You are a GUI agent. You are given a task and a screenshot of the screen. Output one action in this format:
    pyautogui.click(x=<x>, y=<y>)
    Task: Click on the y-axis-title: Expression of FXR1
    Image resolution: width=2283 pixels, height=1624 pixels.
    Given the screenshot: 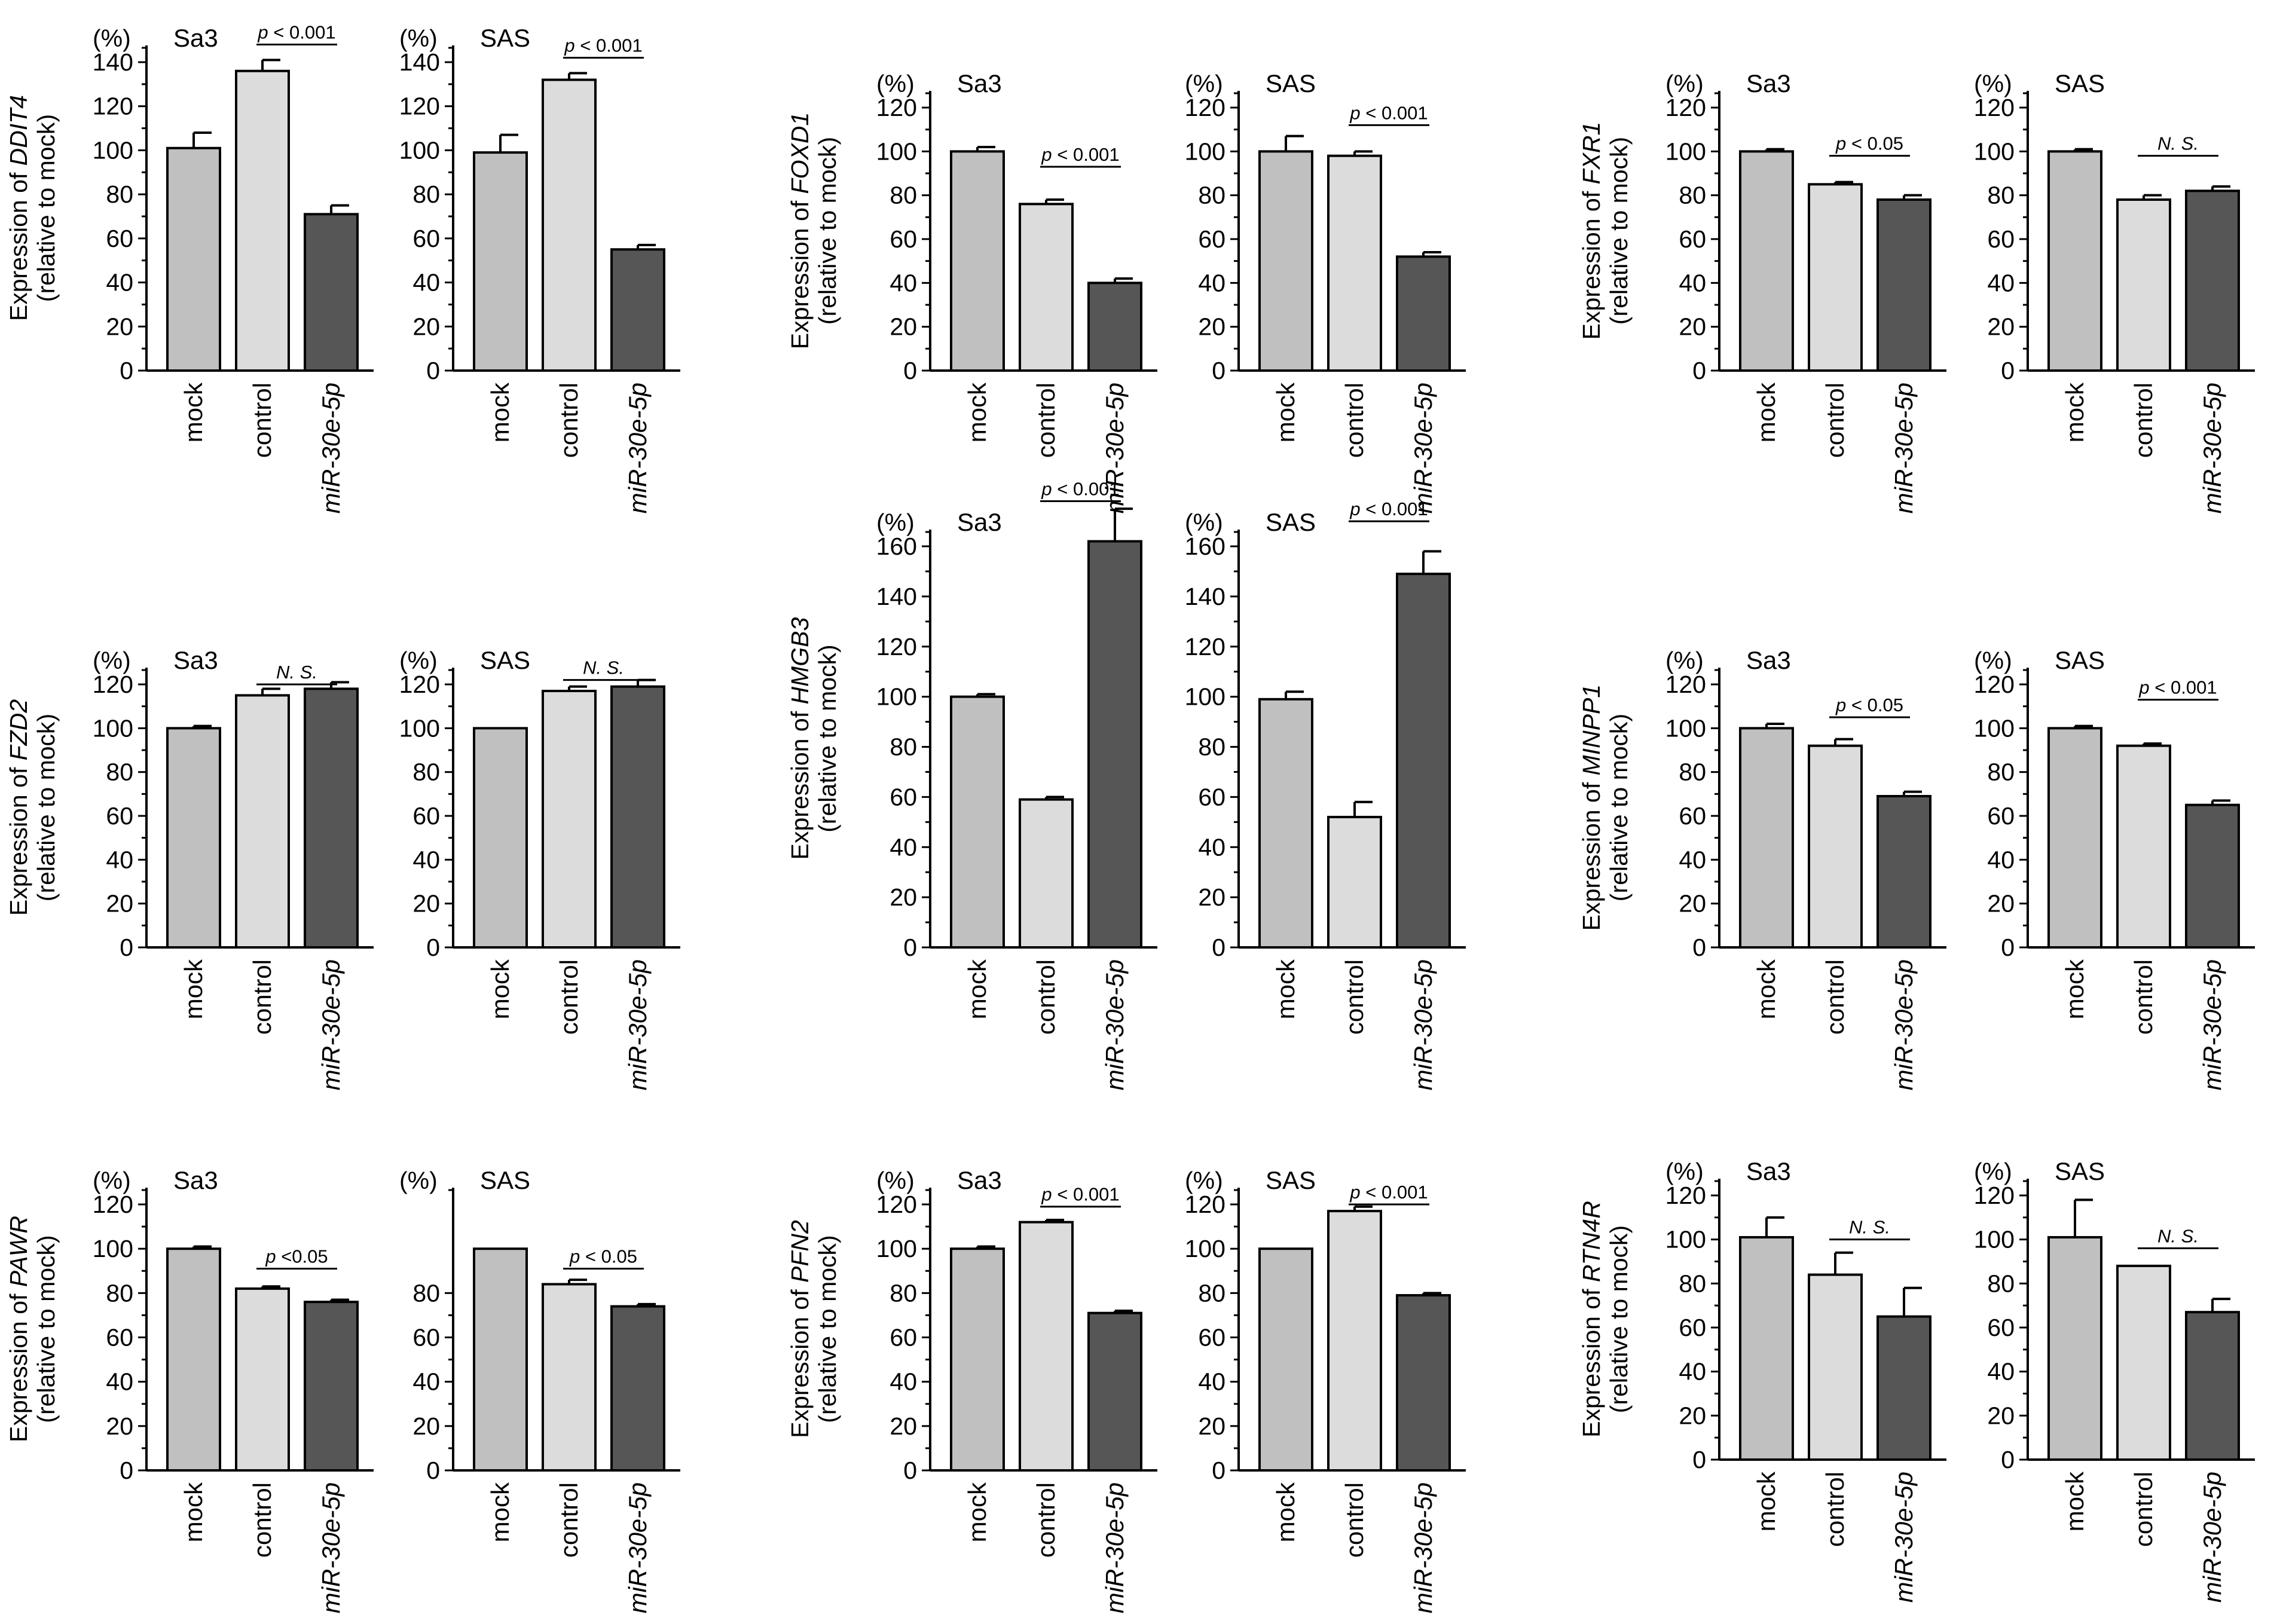 What is the action you would take?
    pyautogui.click(x=1591, y=231)
    